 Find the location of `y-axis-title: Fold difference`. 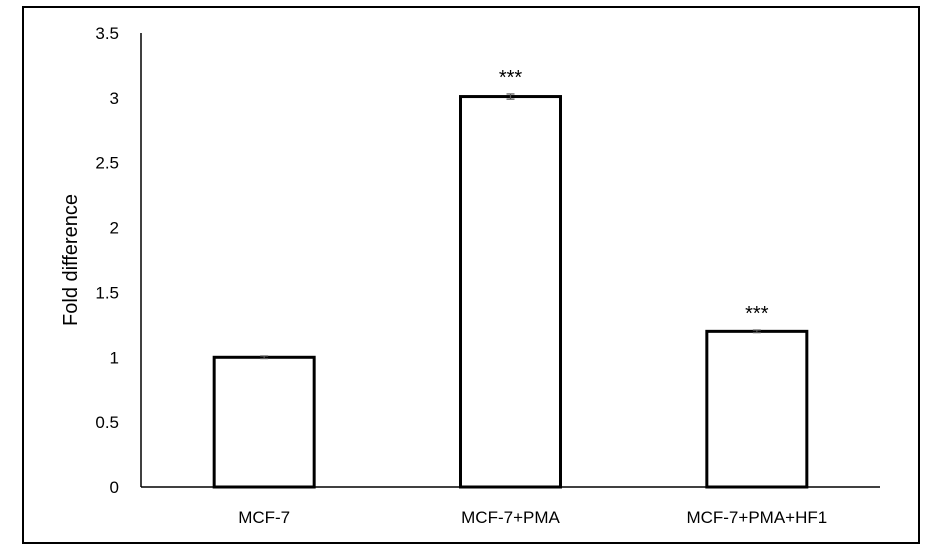

y-axis-title: Fold difference is located at coordinates (71, 260).